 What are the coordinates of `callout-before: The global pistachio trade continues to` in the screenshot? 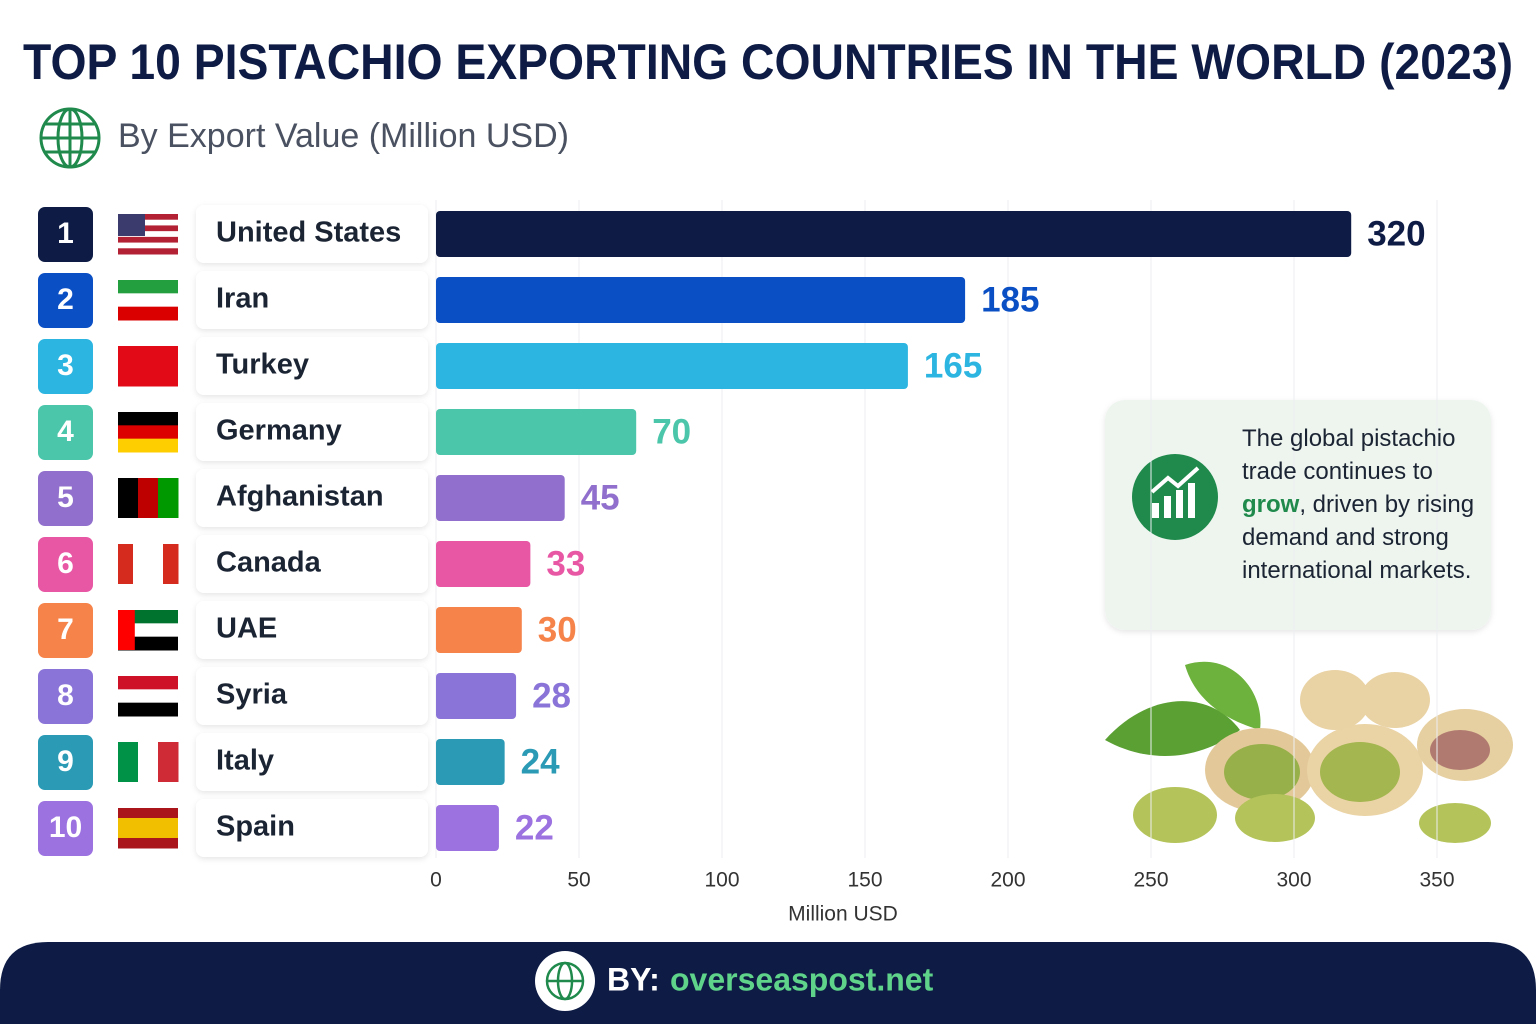 It's located at (1349, 455).